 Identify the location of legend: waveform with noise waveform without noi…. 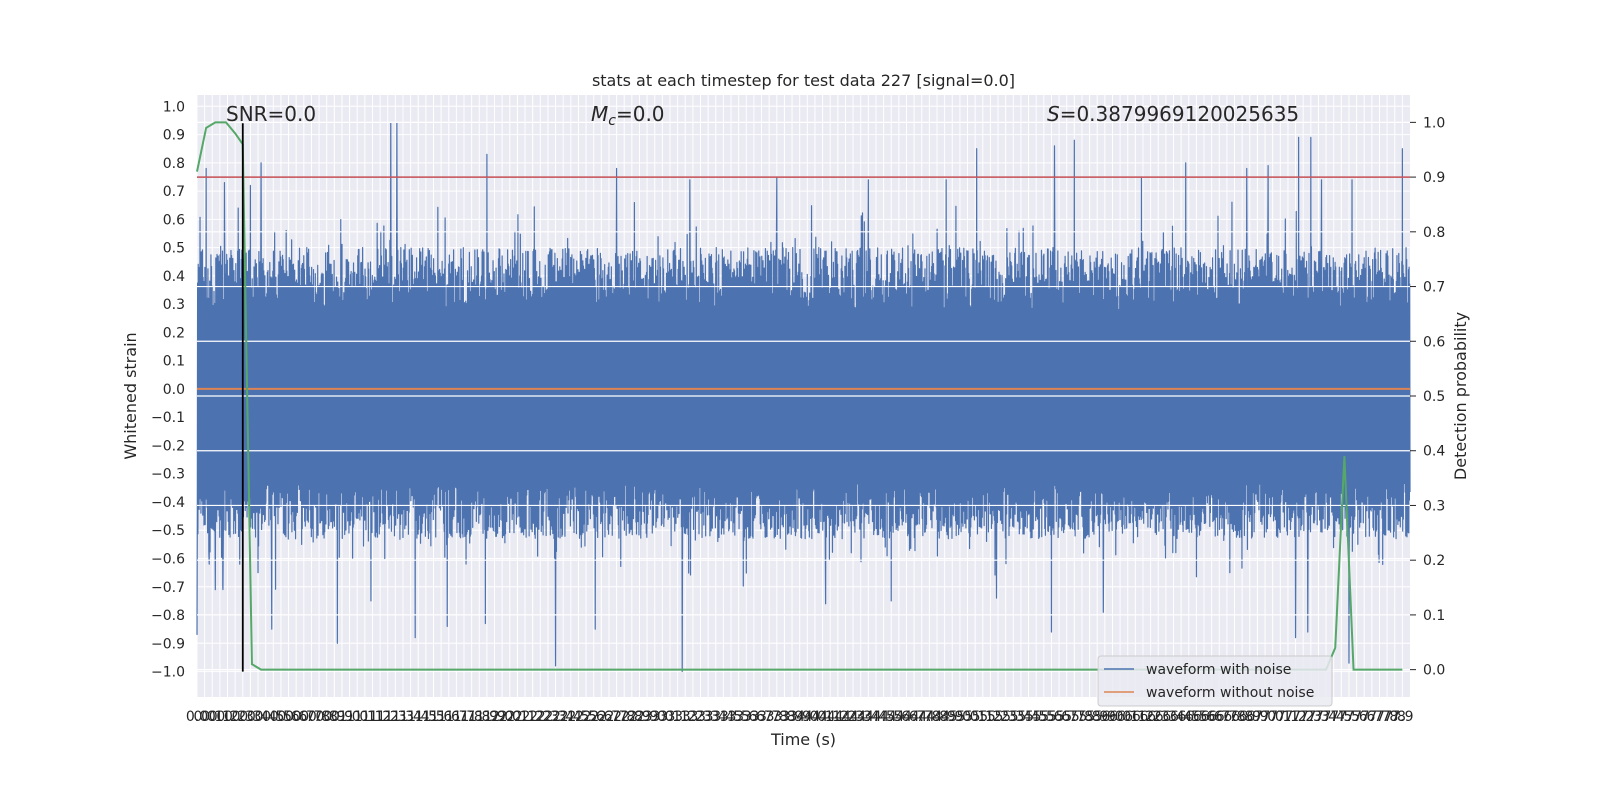
(1215, 681).